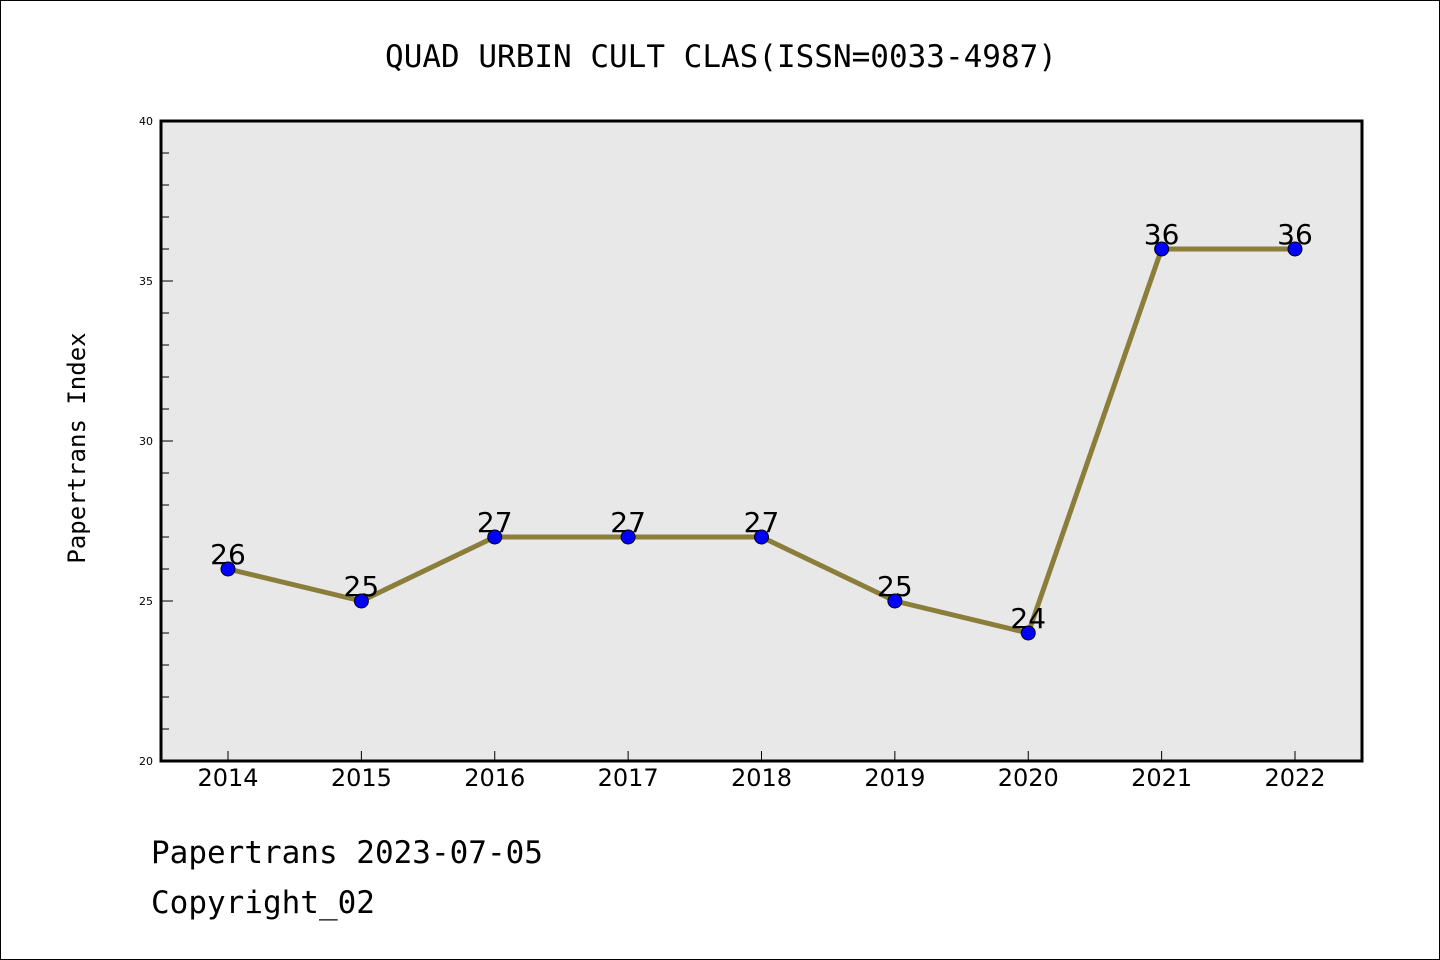 This screenshot has width=1440, height=960. Describe the element at coordinates (146, 441) in the screenshot. I see `y-tick-label: 30` at that location.